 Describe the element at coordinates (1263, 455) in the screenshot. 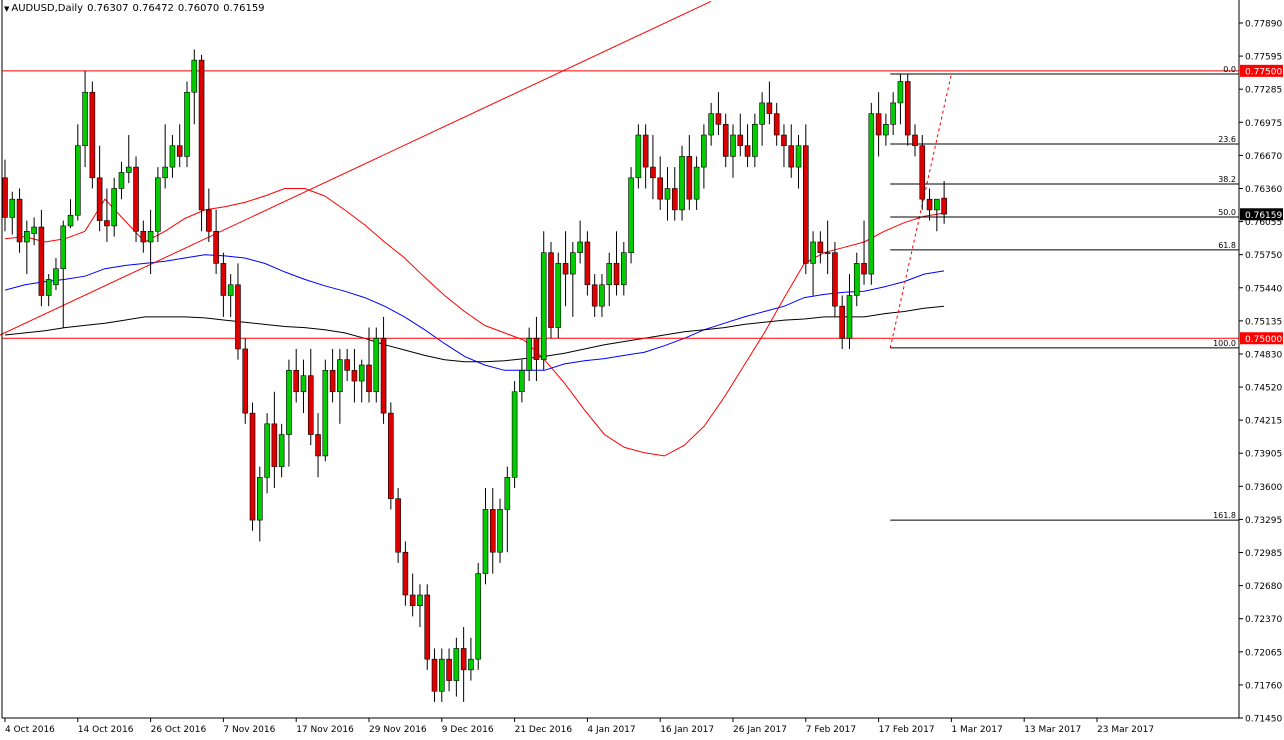

I see `y-tick-label: 0.73905` at that location.